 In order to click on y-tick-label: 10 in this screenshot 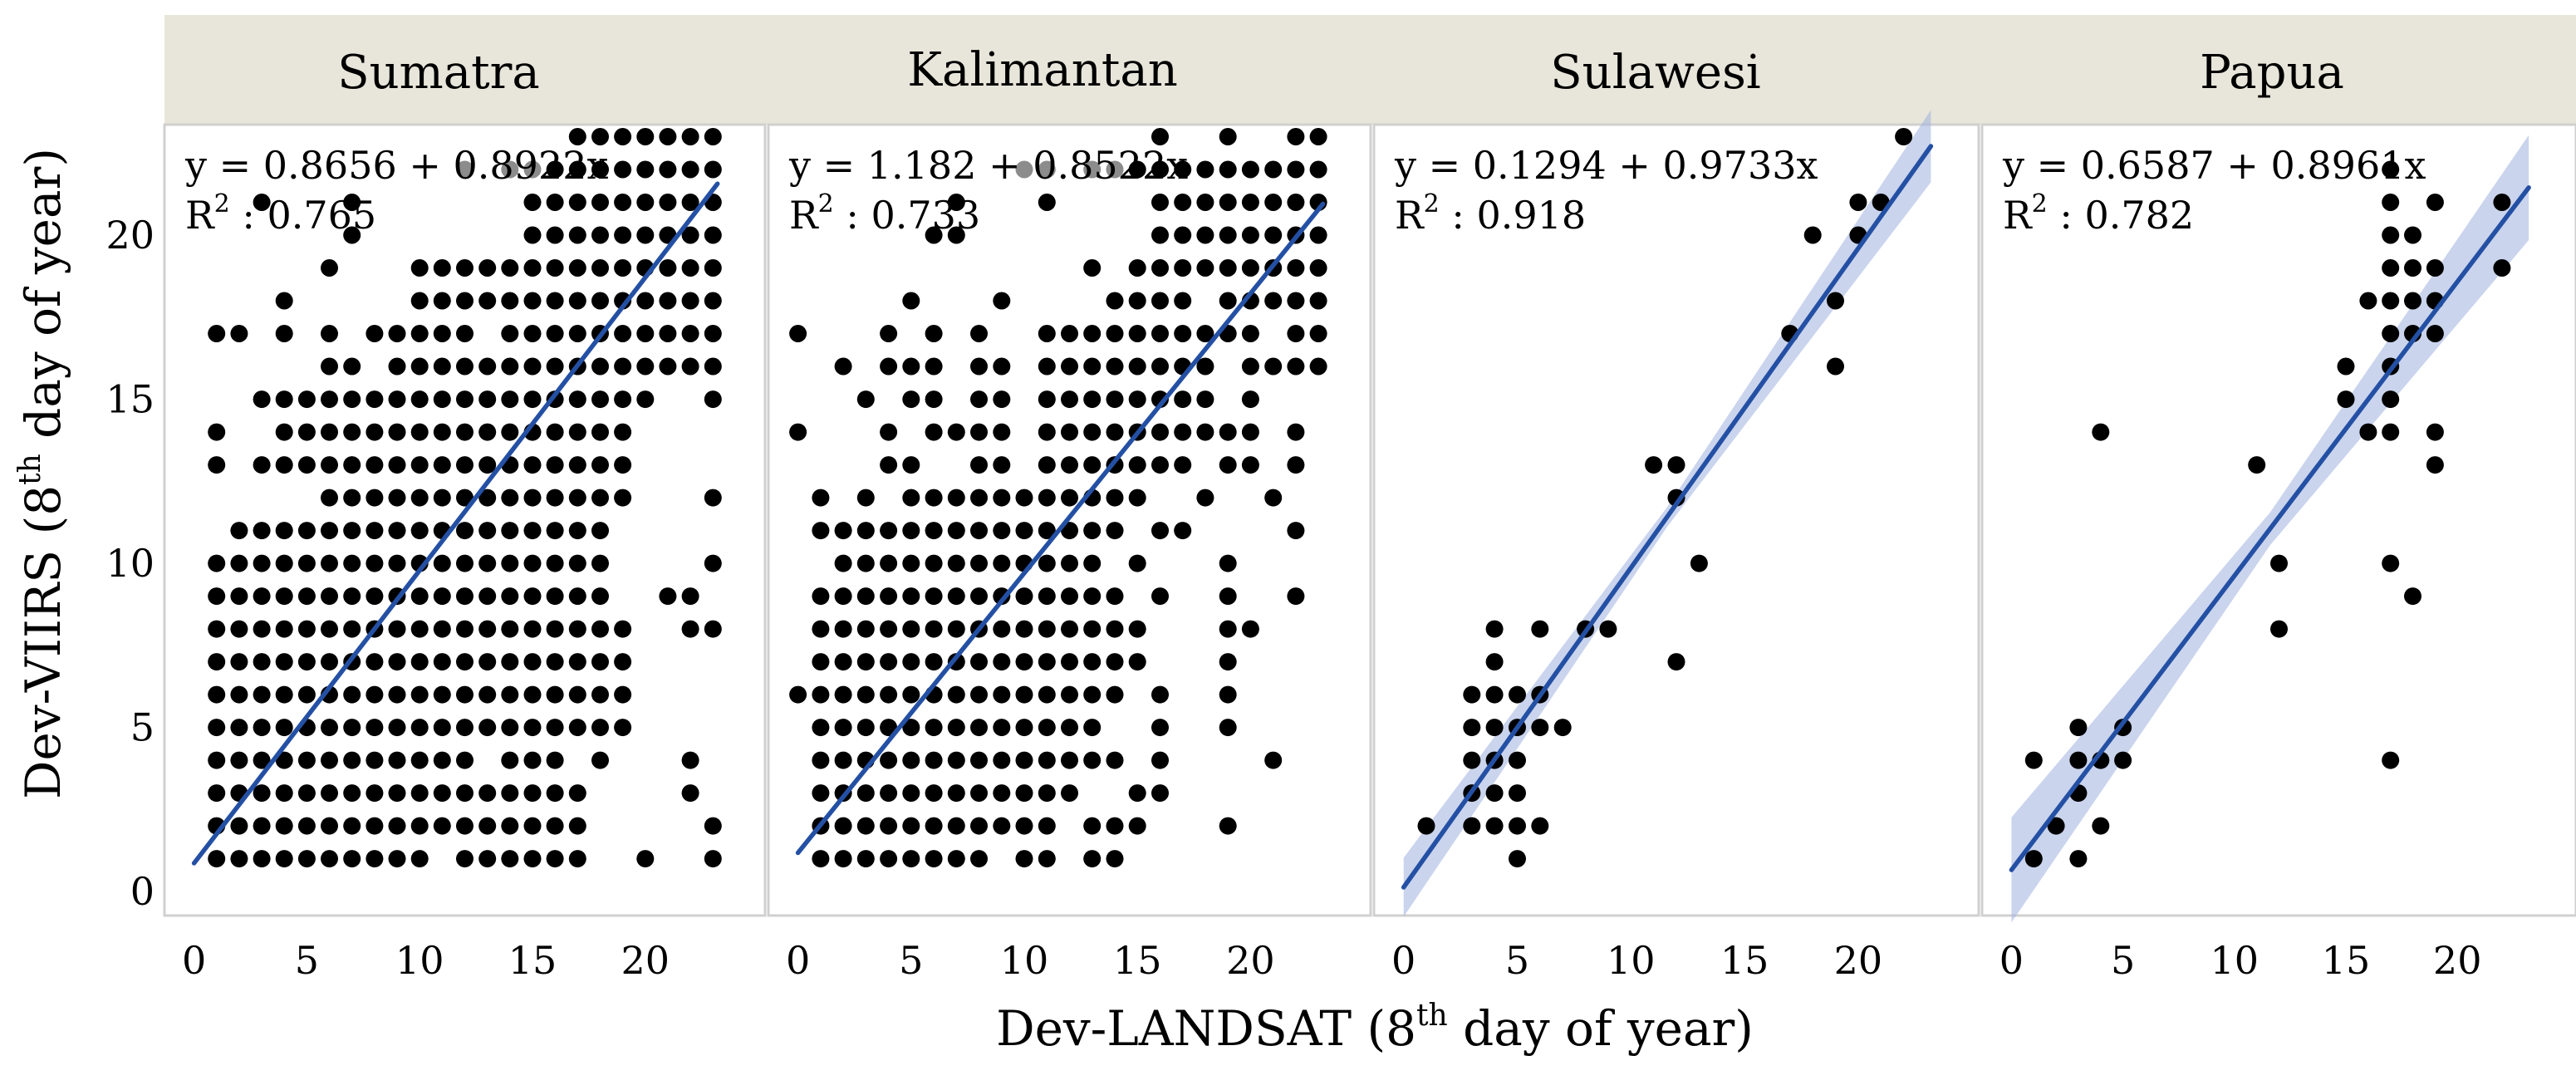, I will do `click(130, 564)`.